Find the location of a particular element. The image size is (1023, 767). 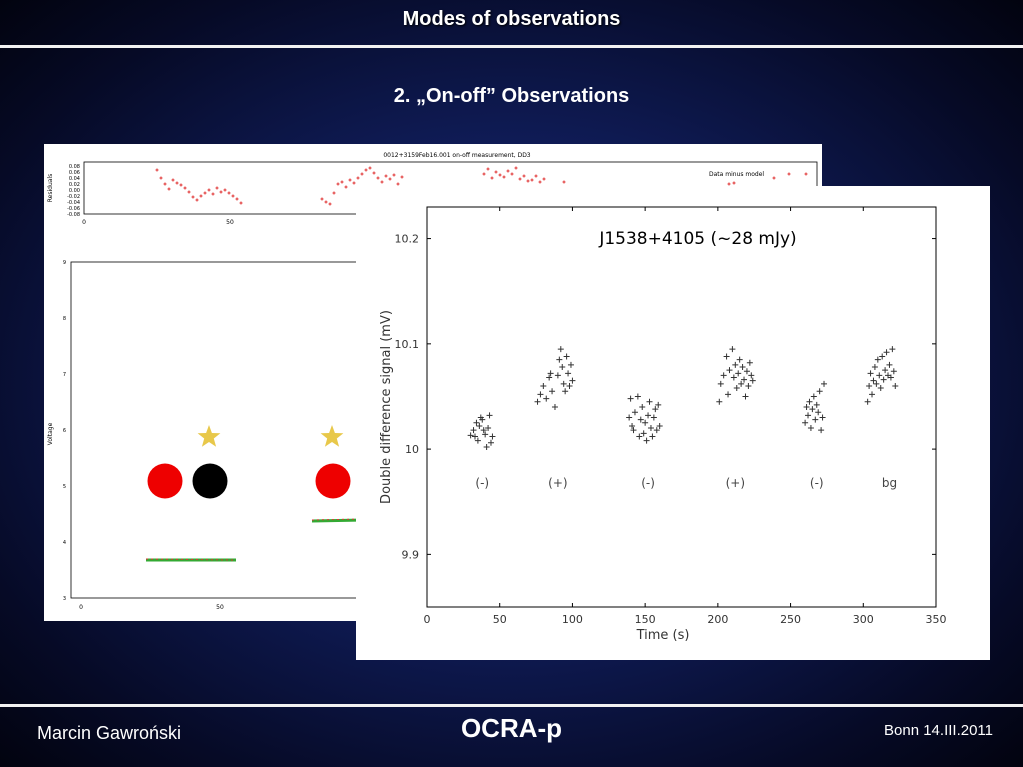

chart-title: J1538+4105 (~28 mJy) is located at coordinates (697, 239).